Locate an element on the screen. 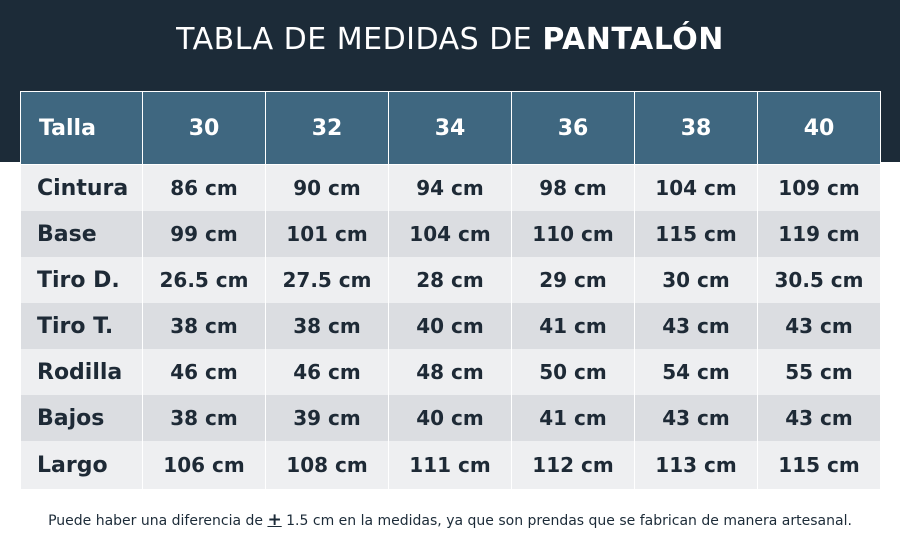 The image size is (900, 543). title-emphasis: PANTALÓN is located at coordinates (633, 39).